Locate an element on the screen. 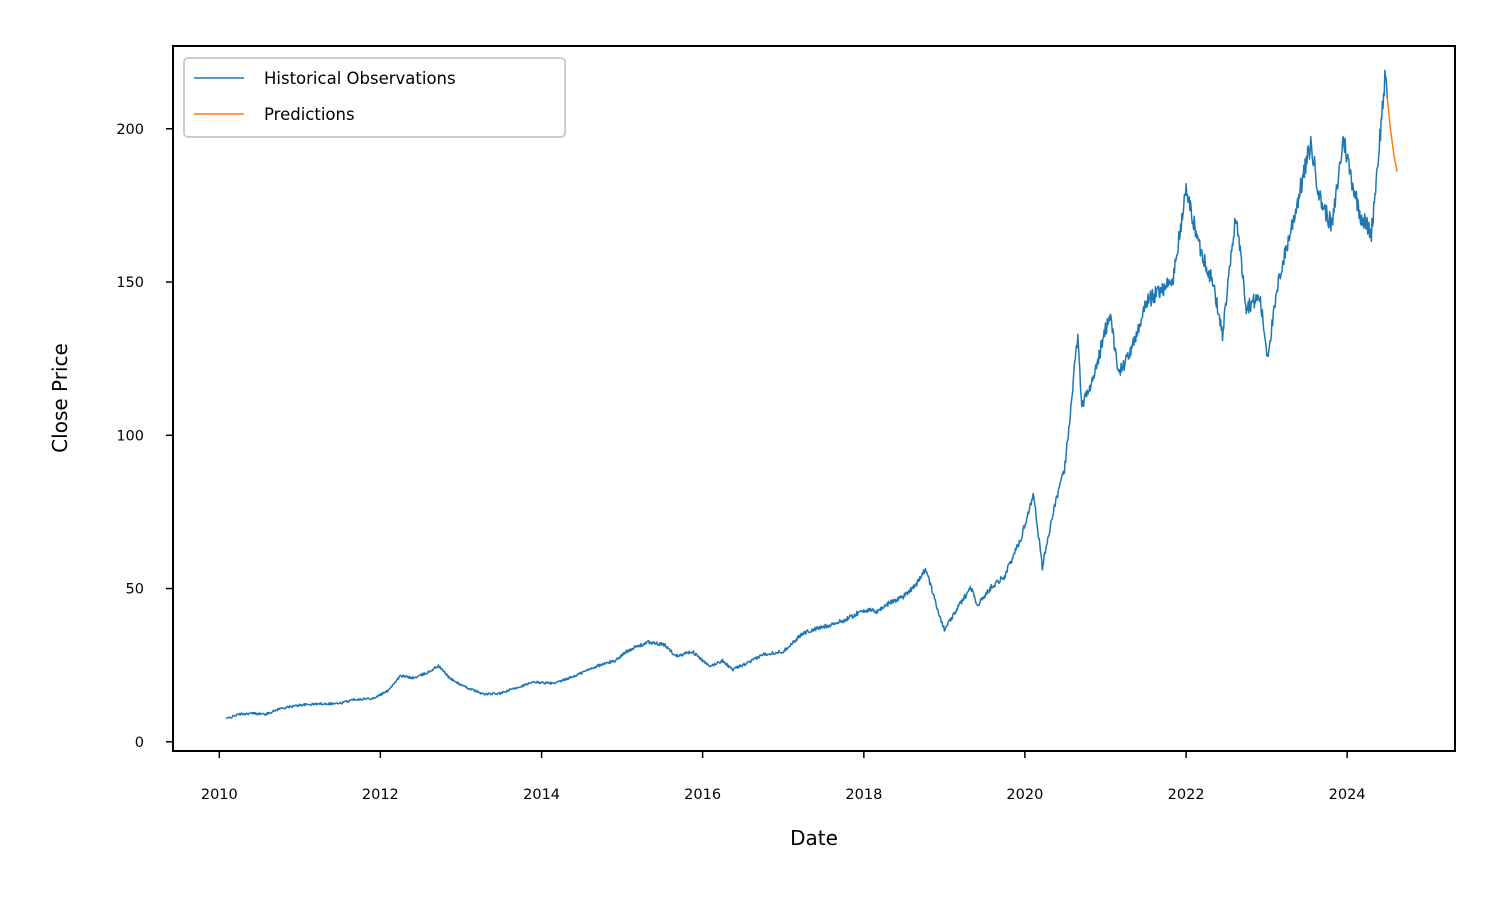 This screenshot has width=1500, height=900. y-tick-label: 200 is located at coordinates (130, 130).